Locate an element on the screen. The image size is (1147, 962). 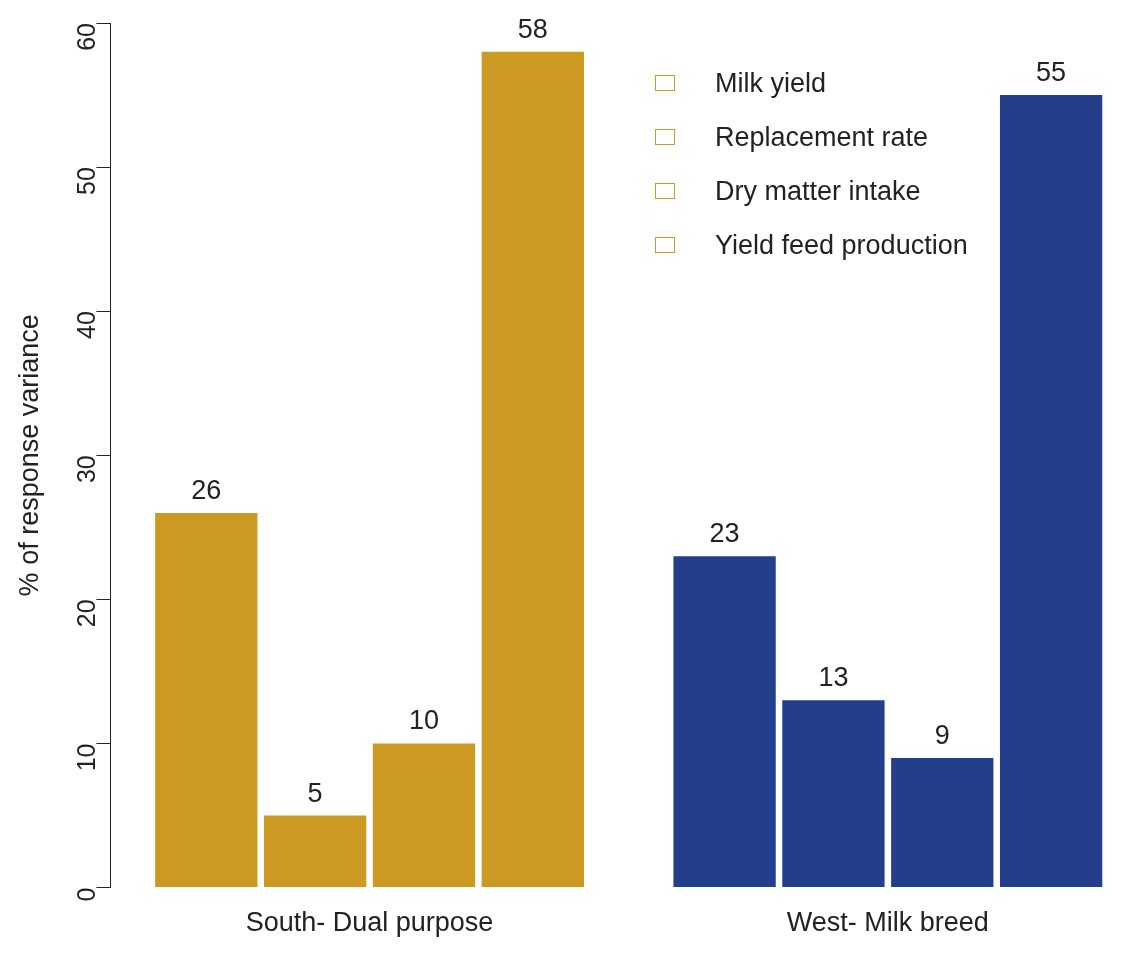
data-label: 10 is located at coordinates (423, 720).